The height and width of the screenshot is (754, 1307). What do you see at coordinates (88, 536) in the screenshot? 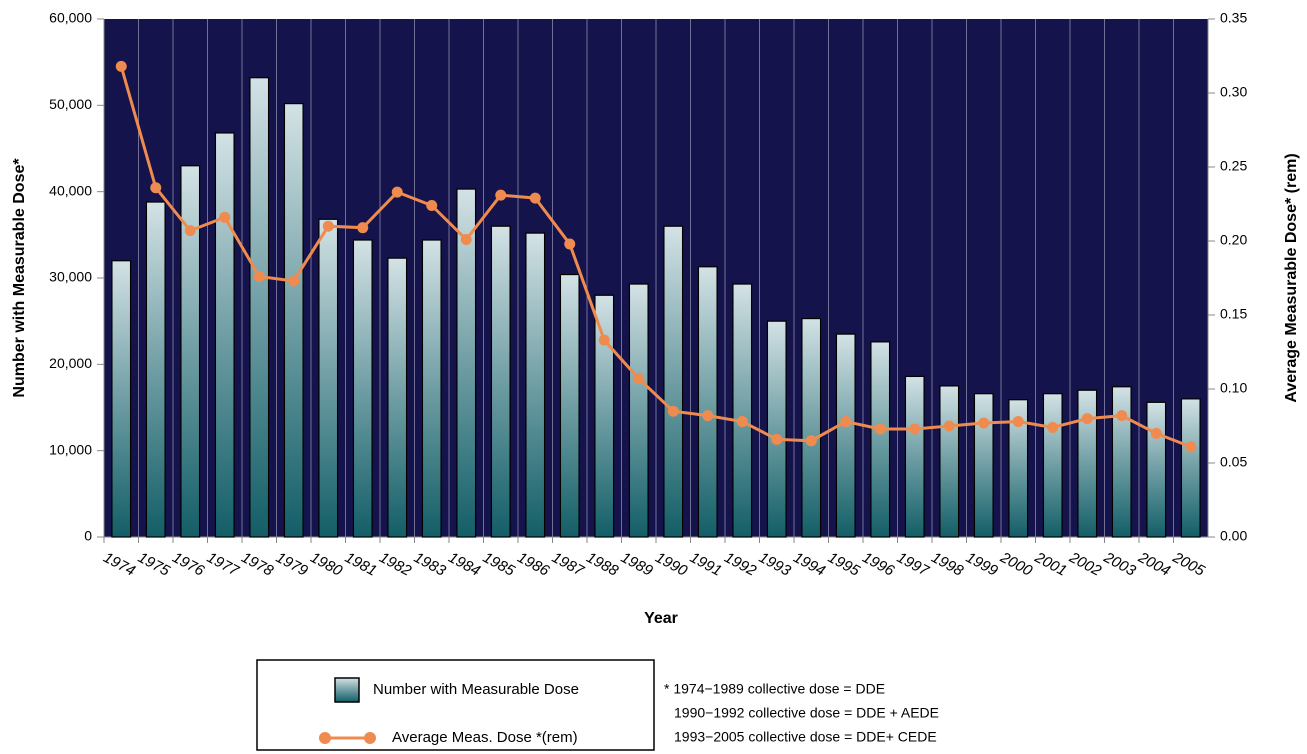
I see `y-tick-label: 0` at bounding box center [88, 536].